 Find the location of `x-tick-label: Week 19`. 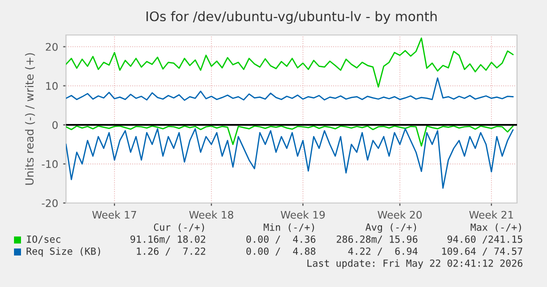

x-tick-label: Week 19 is located at coordinates (302, 214).